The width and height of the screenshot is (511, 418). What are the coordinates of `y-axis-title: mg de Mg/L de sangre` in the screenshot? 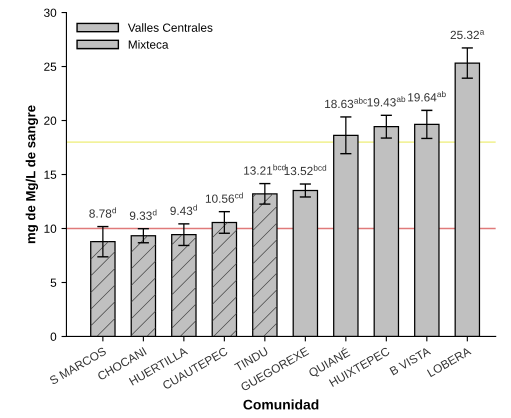 It's located at (32, 174).